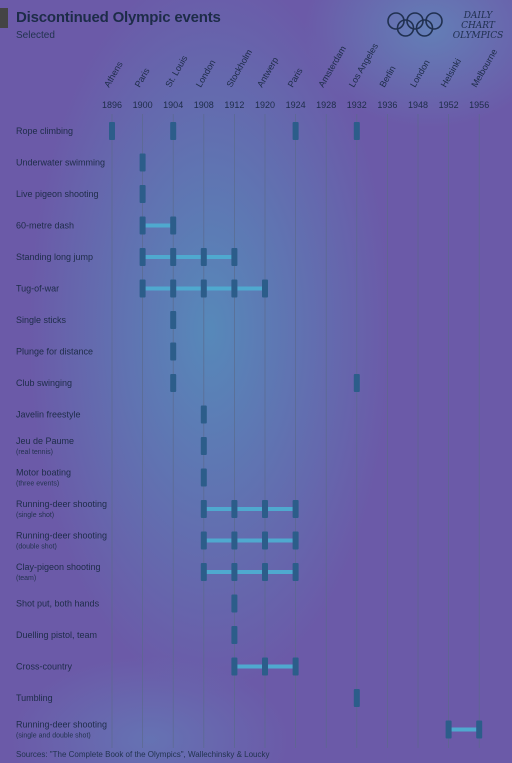  What do you see at coordinates (43, 473) in the screenshot?
I see `event-label-11: Motor boating` at bounding box center [43, 473].